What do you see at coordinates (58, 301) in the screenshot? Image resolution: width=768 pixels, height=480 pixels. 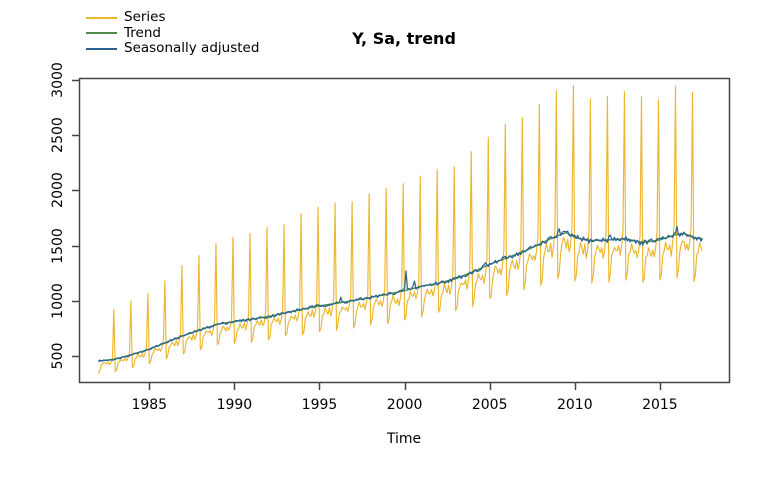 I see `y-tick-label: 1000` at bounding box center [58, 301].